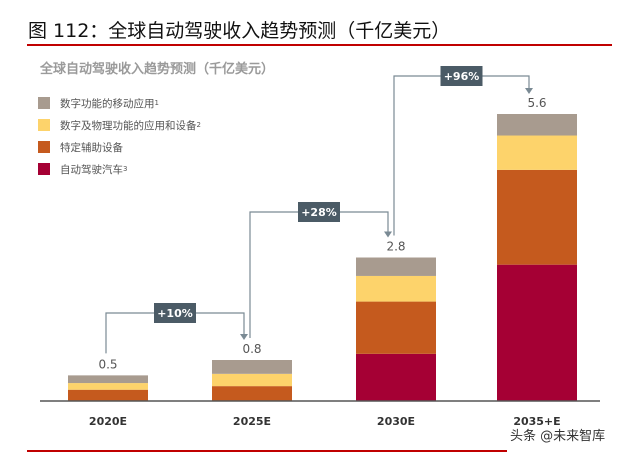 This screenshot has width=640, height=453. I want to click on total-label: 5.6, so click(536, 103).